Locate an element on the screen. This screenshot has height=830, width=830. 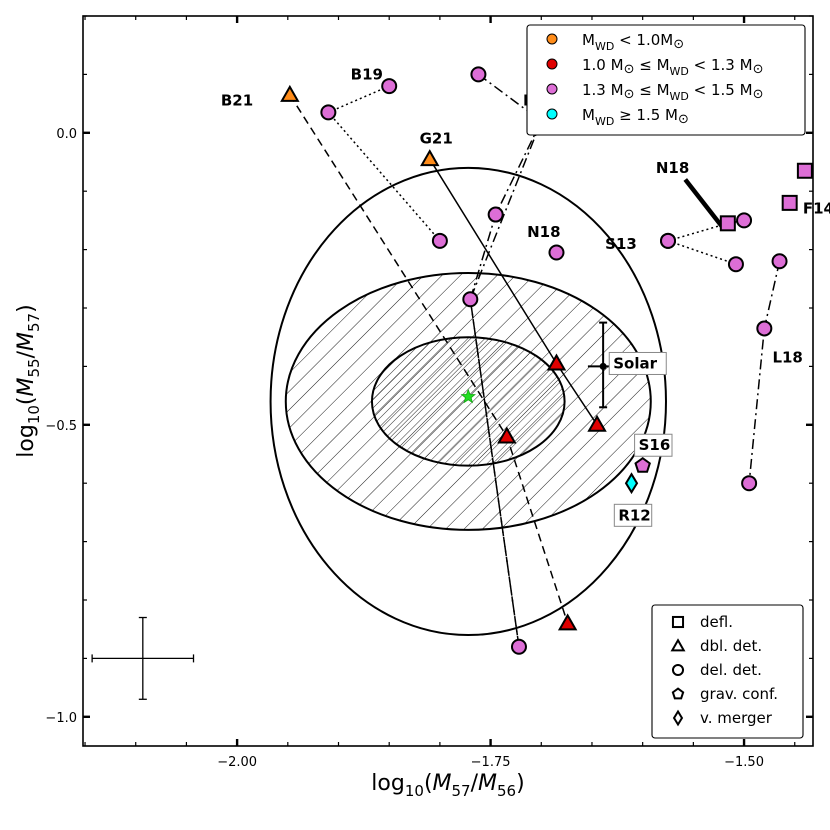
legend-bottom-label-3: grav. conf. is located at coordinates (739, 694).